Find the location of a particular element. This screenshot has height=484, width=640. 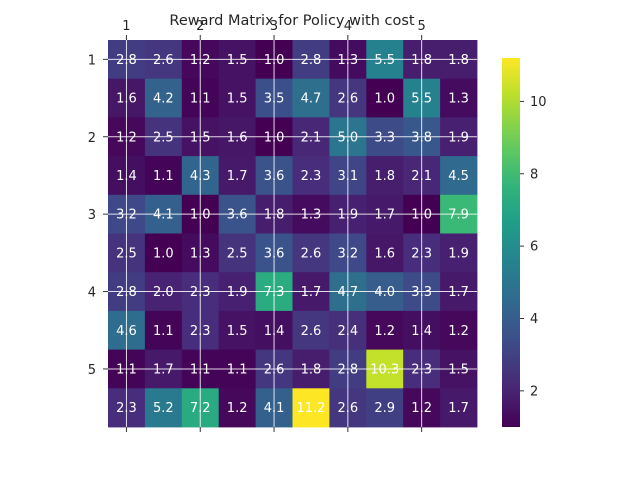

colorbar-tick-label: 2 is located at coordinates (534, 391).